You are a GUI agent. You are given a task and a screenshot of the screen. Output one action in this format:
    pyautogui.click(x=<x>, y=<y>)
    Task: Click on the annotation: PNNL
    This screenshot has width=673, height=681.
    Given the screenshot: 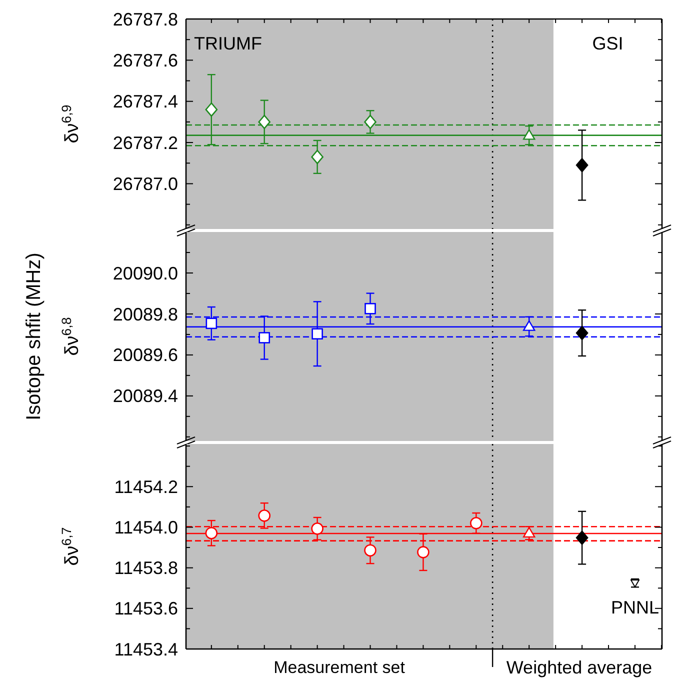 What is the action you would take?
    pyautogui.click(x=635, y=607)
    